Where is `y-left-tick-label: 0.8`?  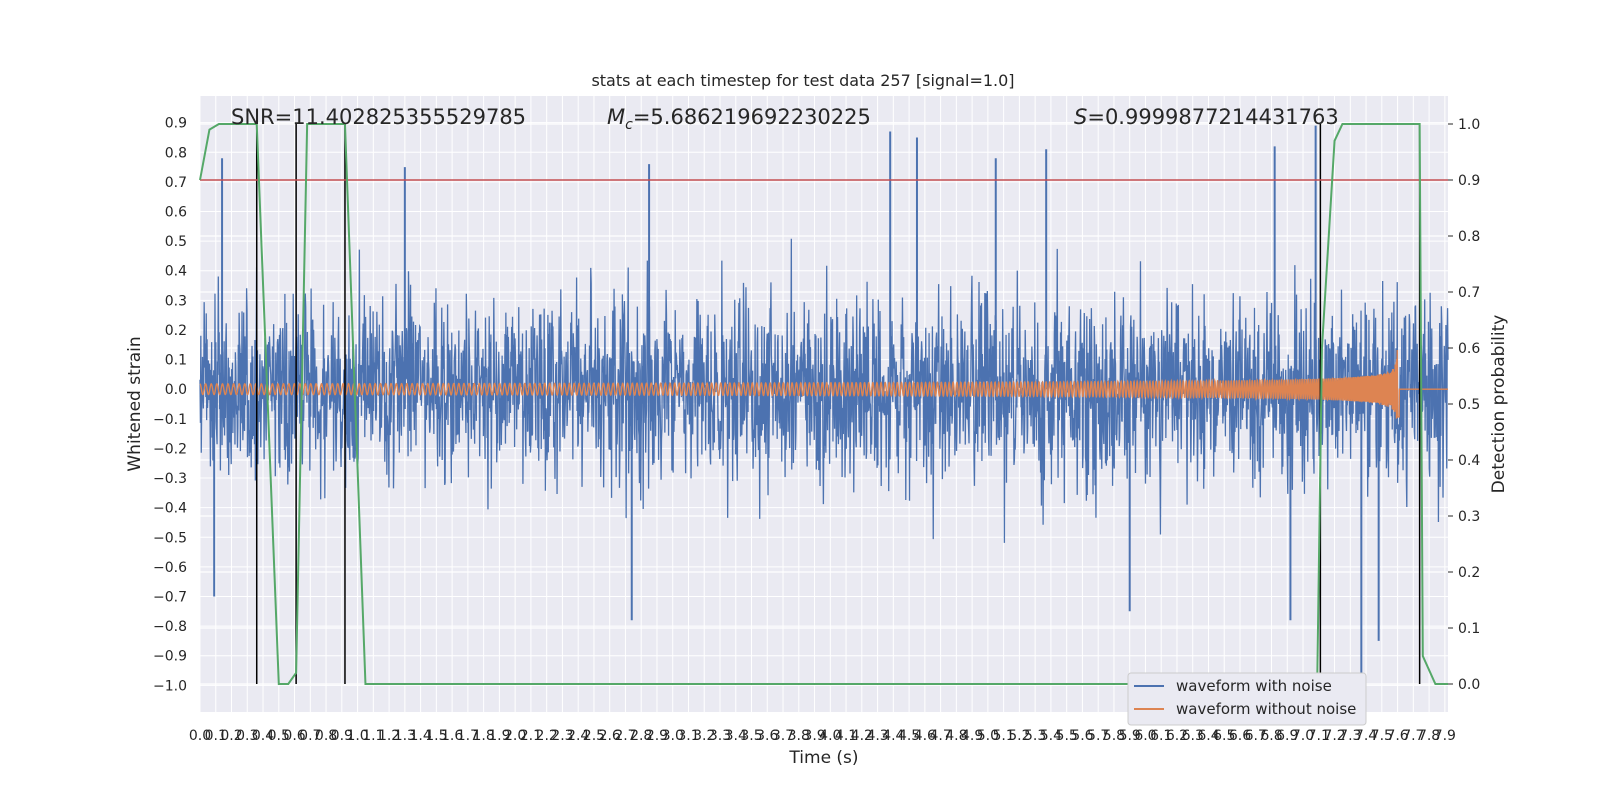 y-left-tick-label: 0.8 is located at coordinates (176, 153).